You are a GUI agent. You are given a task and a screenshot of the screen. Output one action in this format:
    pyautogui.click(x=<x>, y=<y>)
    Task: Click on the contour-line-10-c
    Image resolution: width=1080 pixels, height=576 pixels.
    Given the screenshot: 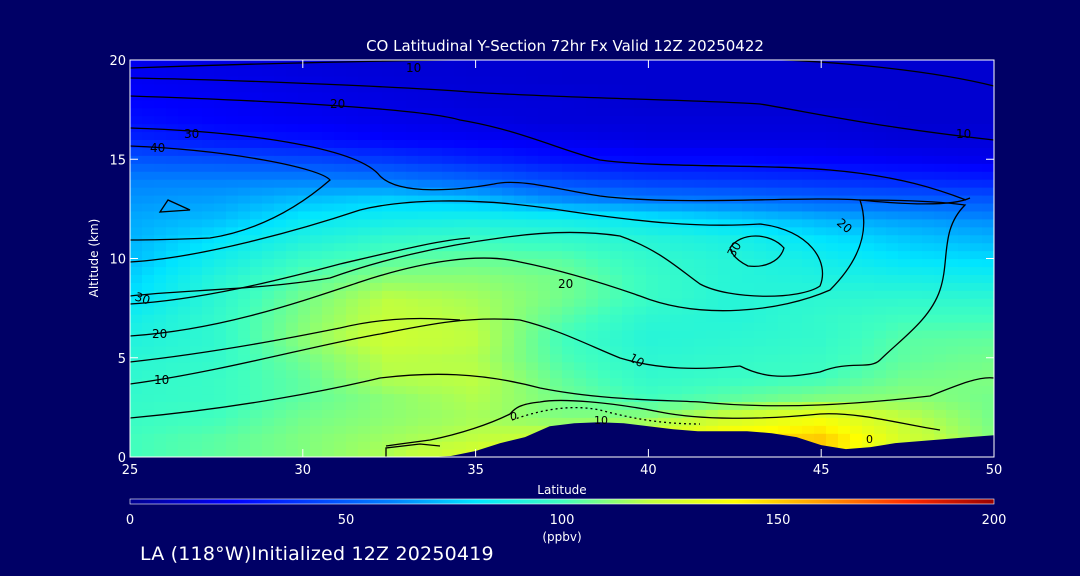 What is the action you would take?
    pyautogui.click(x=562, y=396)
    